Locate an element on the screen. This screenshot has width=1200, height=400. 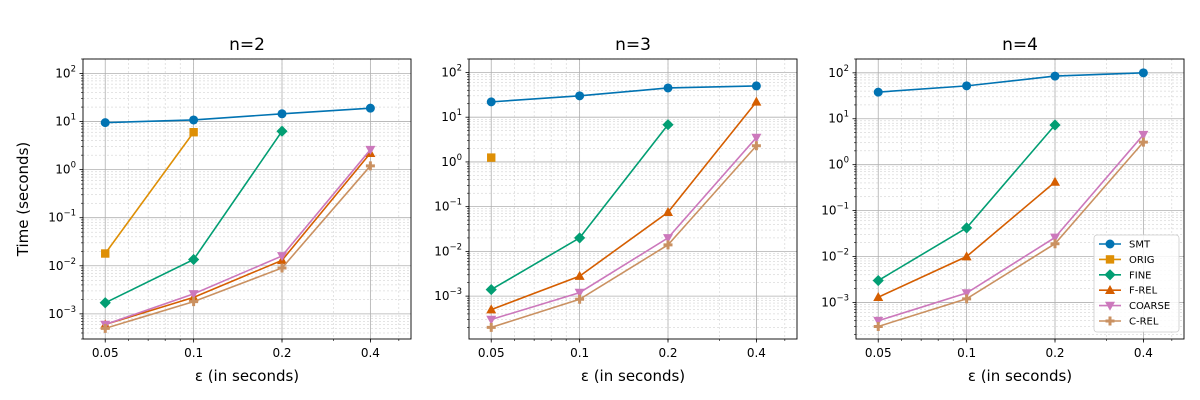
legend: SMT ORIG FINE F-REL COARSE C-REL is located at coordinates (1136, 283).